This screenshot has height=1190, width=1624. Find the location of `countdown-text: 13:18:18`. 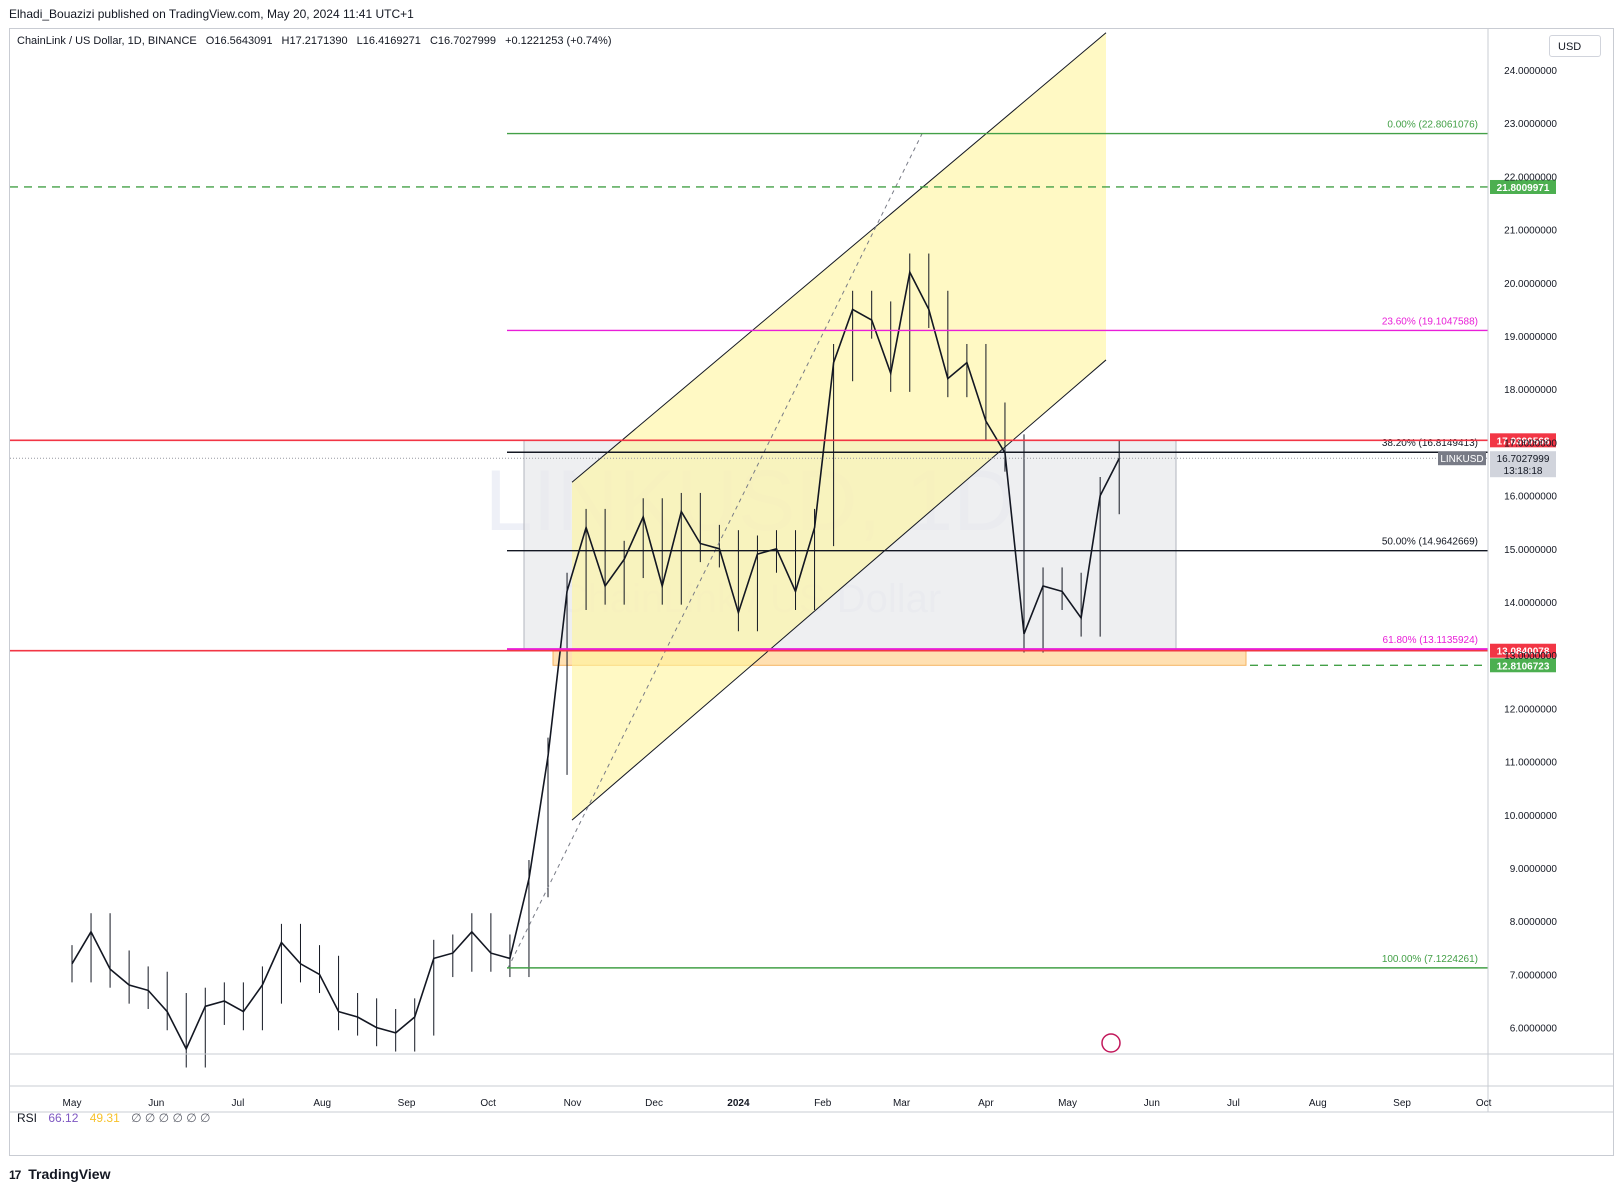

countdown-text: 13:18:18 is located at coordinates (1523, 471).